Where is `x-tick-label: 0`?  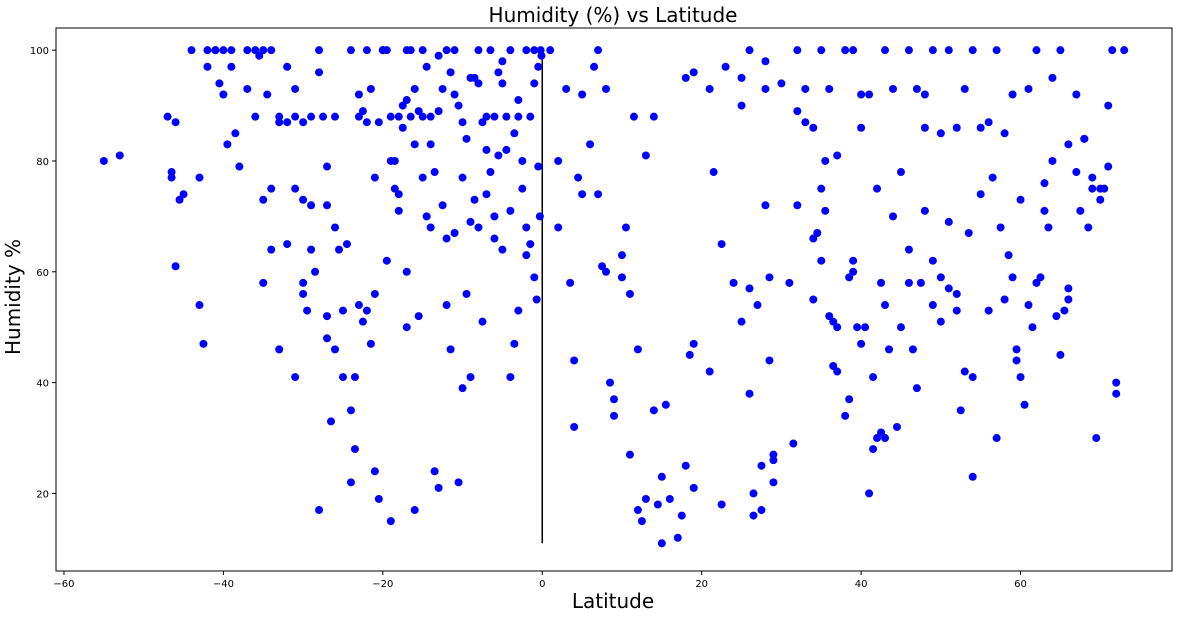
x-tick-label: 0 is located at coordinates (542, 584).